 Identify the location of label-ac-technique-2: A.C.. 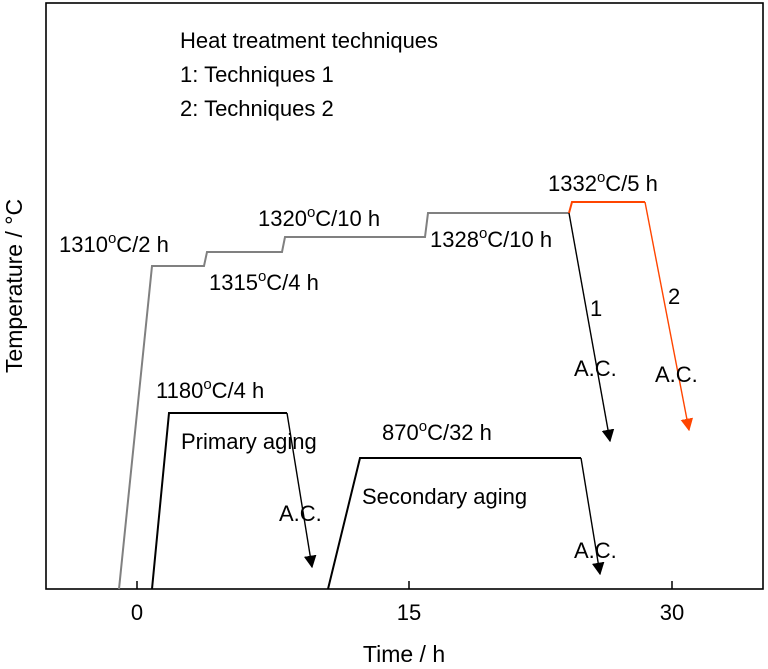
(676, 374).